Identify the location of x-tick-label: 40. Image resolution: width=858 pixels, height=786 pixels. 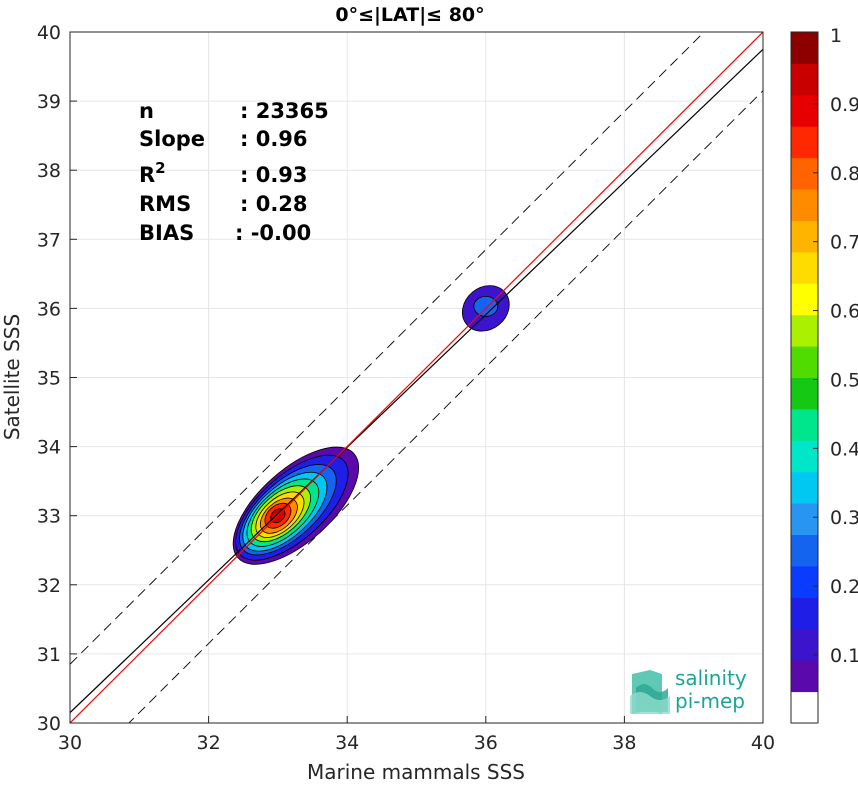
(763, 743).